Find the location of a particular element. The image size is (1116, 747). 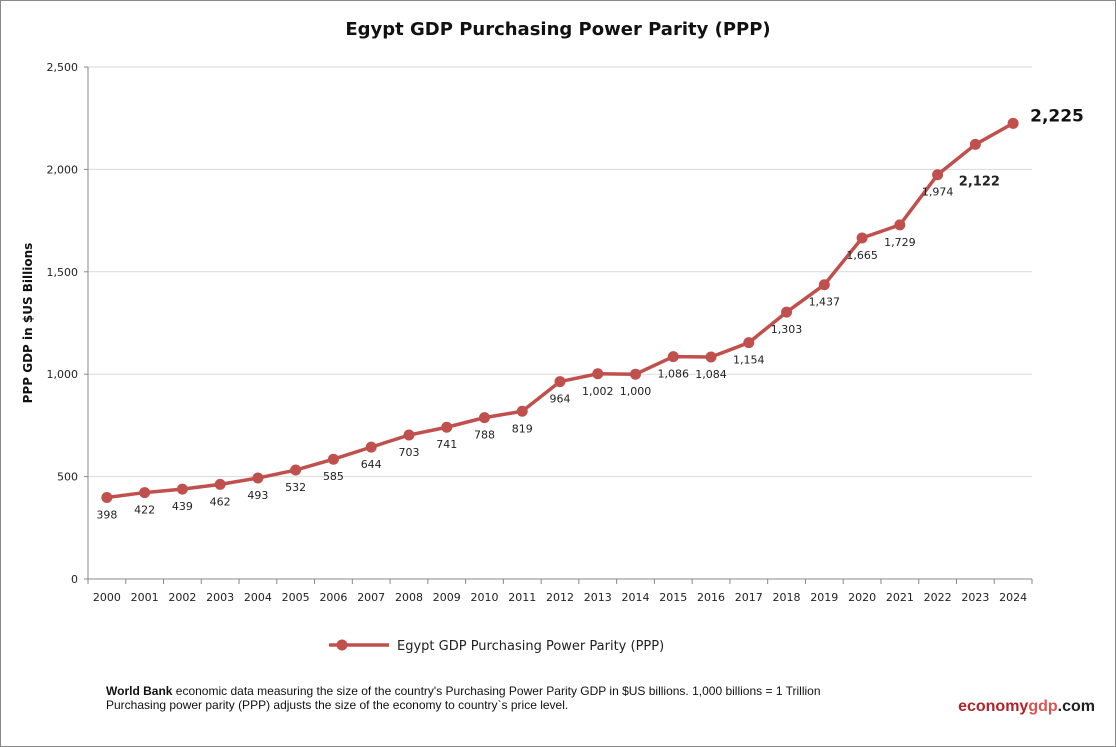

x-tick-label: 2016 is located at coordinates (711, 597).